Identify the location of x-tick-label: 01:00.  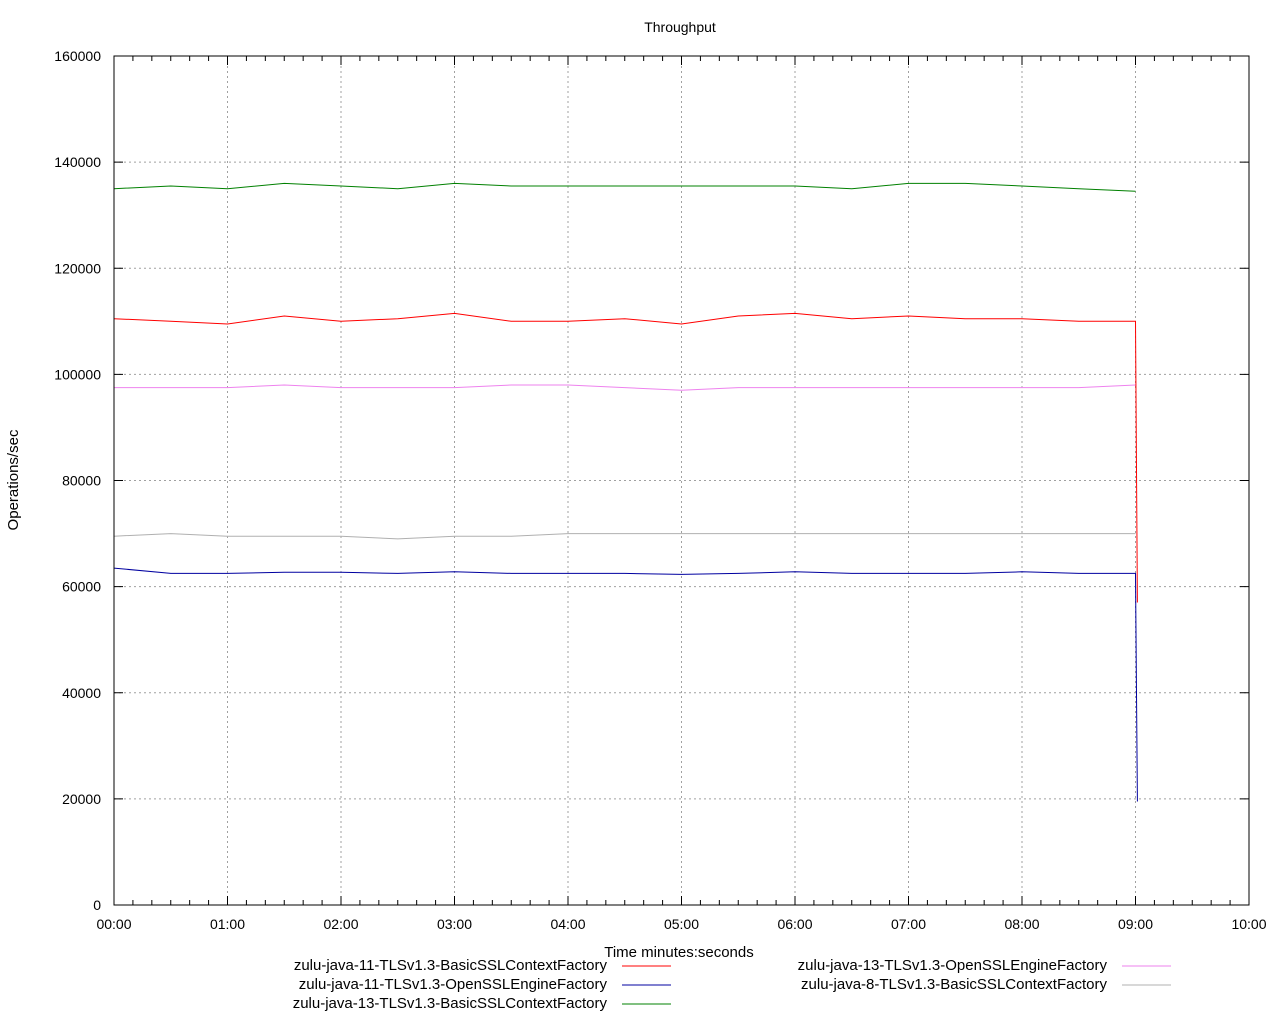
(227, 924).